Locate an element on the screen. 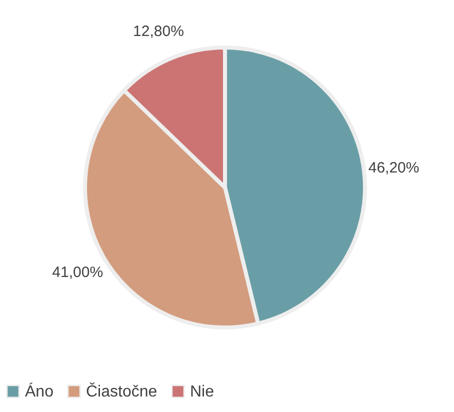 The width and height of the screenshot is (454, 412). data-label: 46,20% is located at coordinates (394, 167).